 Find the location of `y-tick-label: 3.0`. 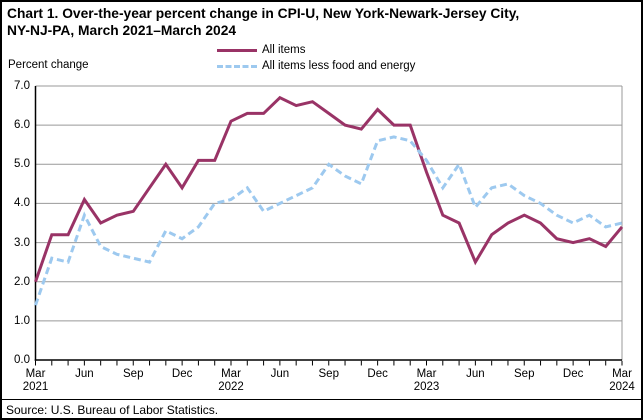

y-tick-label: 3.0 is located at coordinates (22, 242).